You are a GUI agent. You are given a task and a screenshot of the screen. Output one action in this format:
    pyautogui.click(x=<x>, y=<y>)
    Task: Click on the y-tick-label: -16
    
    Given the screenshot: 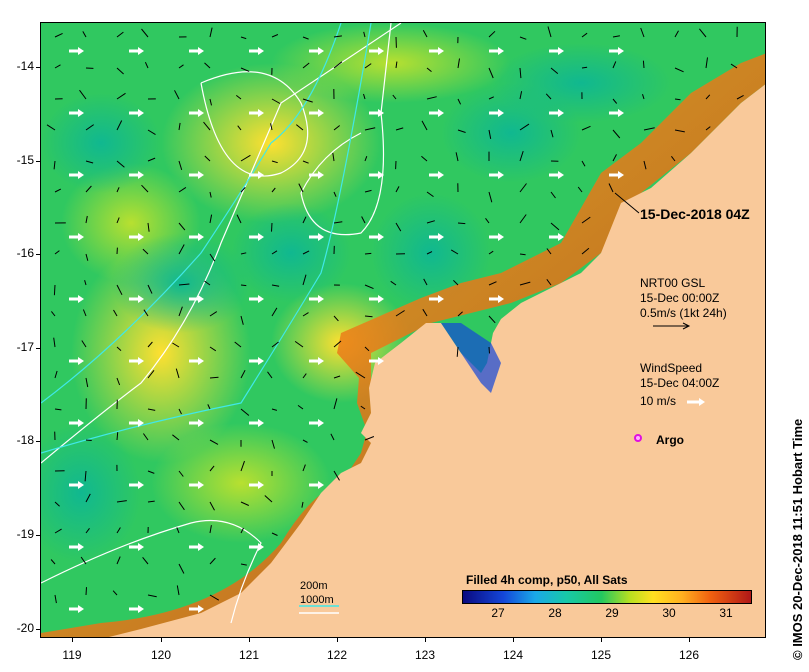 What is the action you would take?
    pyautogui.click(x=25, y=253)
    